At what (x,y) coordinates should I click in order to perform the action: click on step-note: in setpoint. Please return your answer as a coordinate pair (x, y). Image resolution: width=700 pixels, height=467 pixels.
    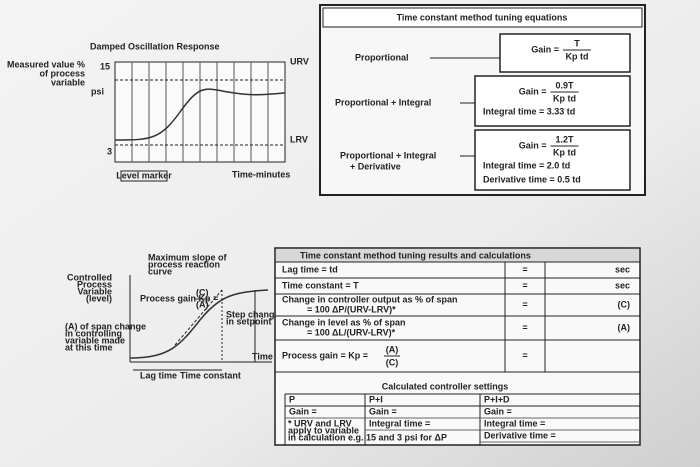
    Looking at the image, I should click on (249, 321).